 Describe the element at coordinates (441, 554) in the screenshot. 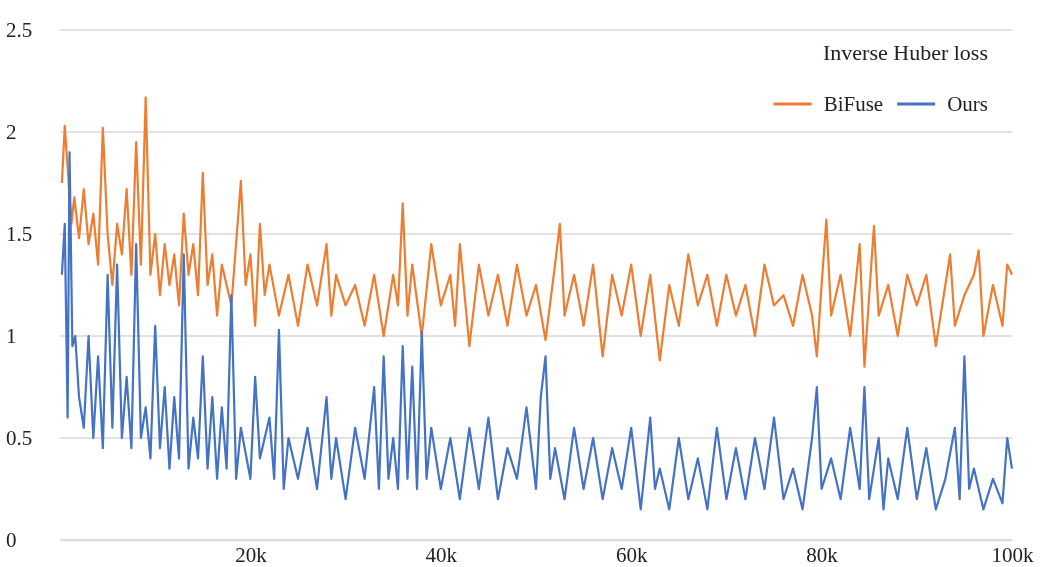

I see `x-tick-label: 40k` at that location.